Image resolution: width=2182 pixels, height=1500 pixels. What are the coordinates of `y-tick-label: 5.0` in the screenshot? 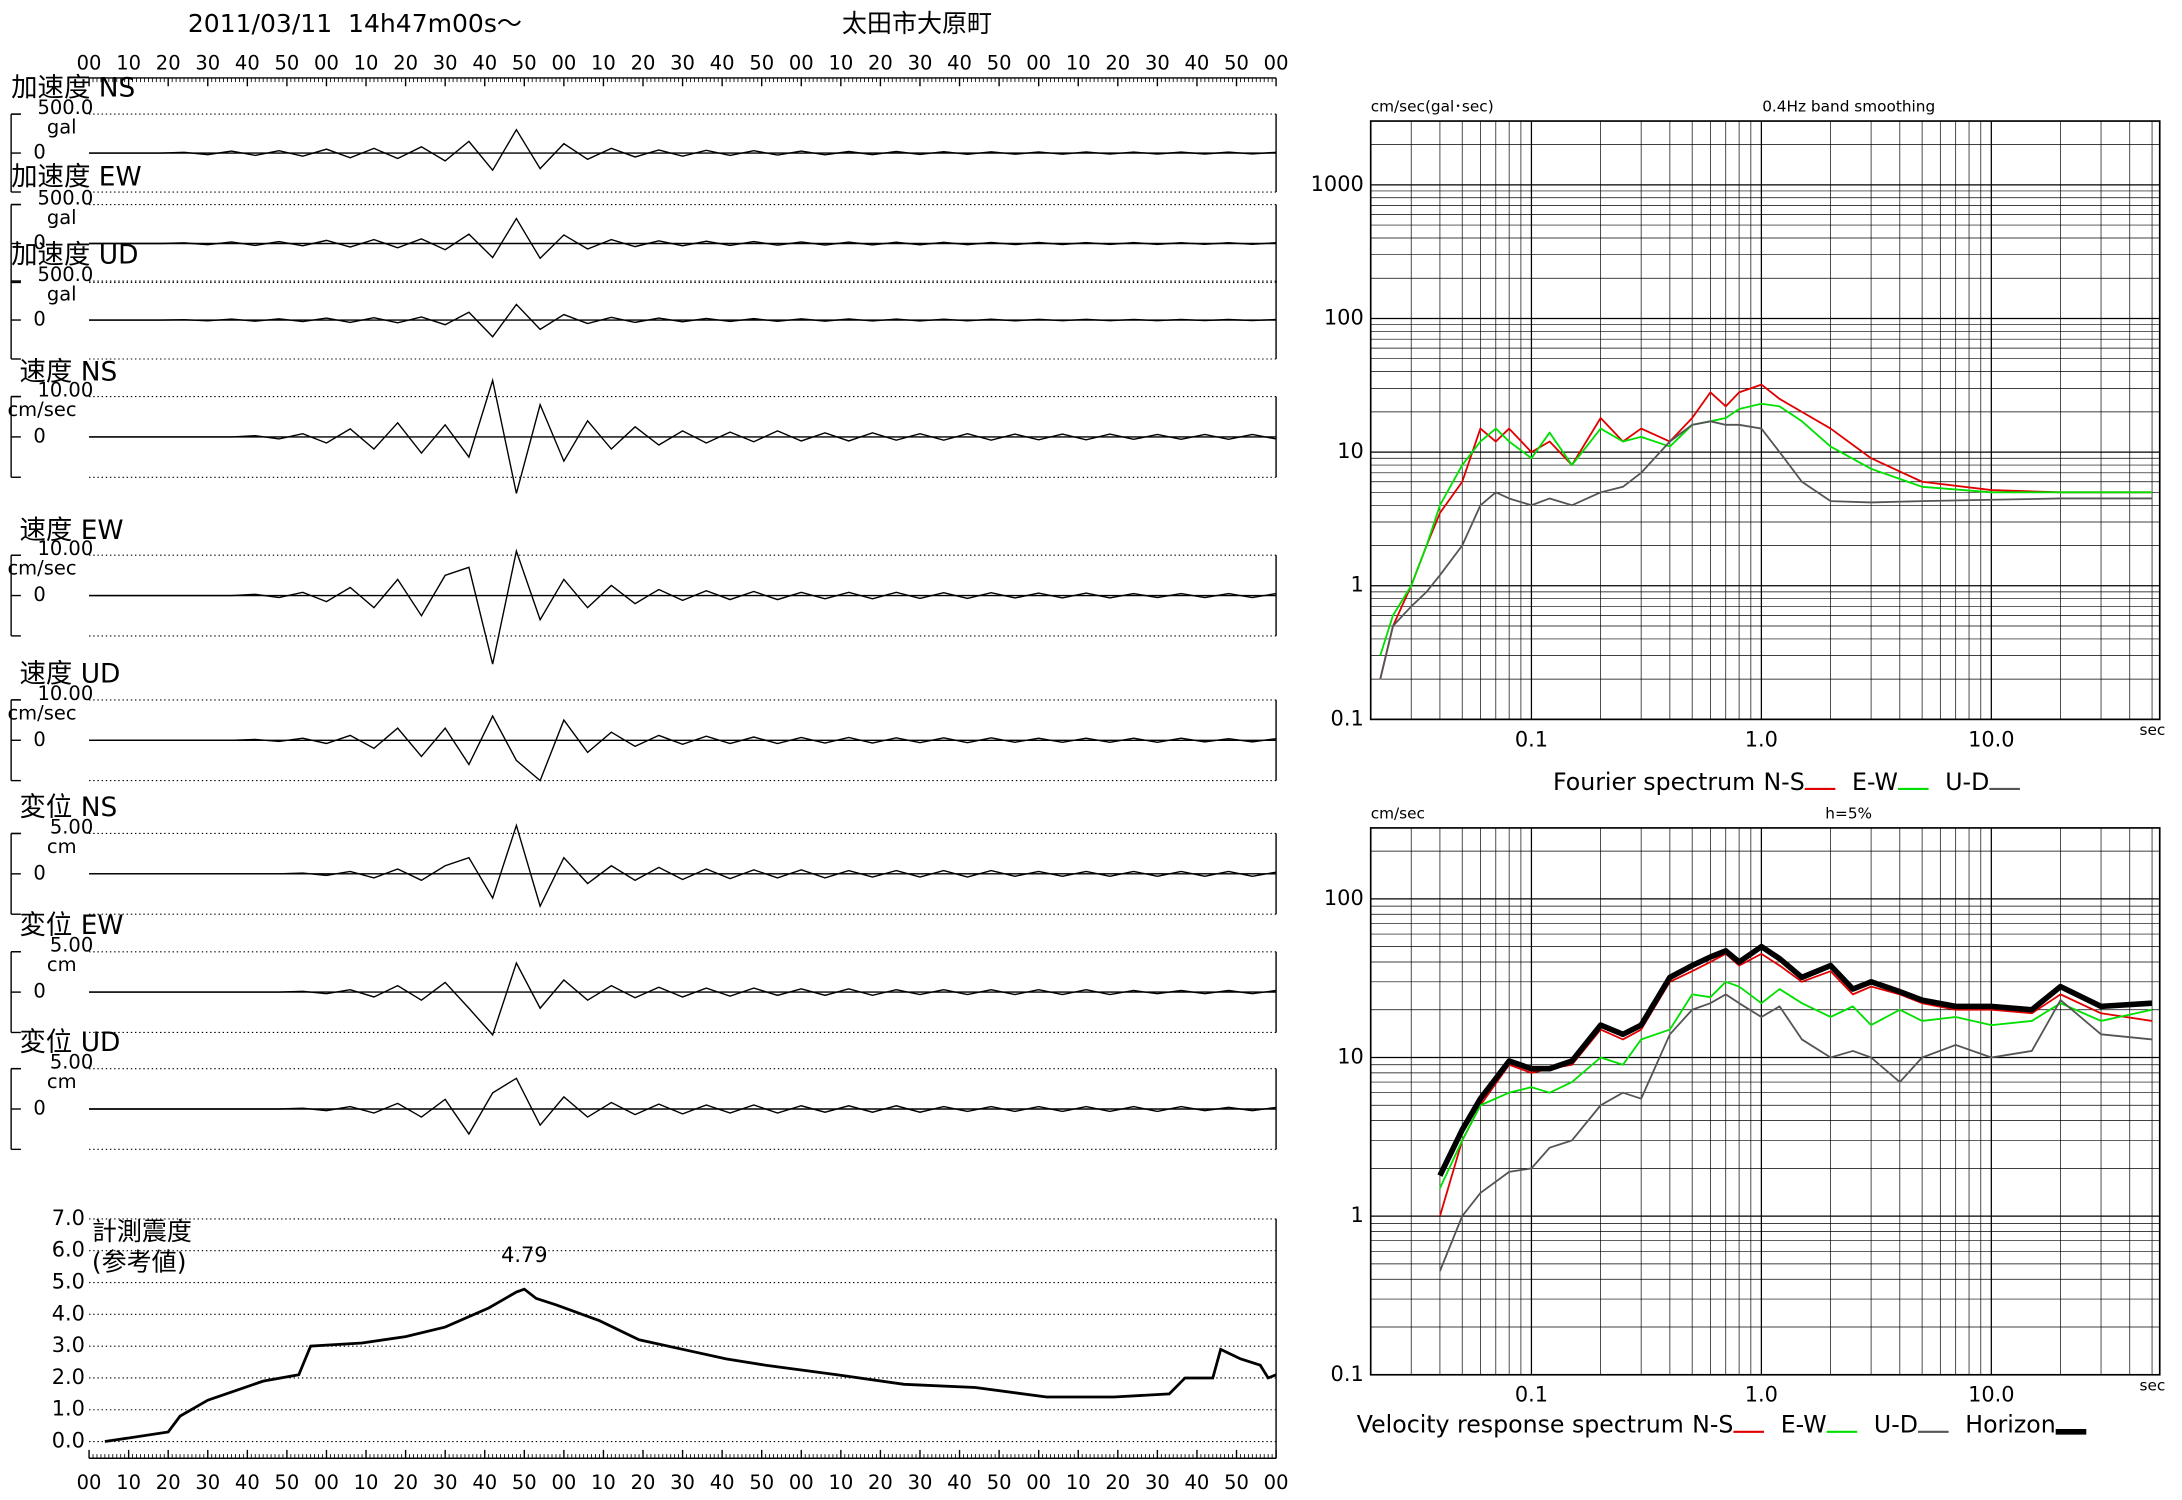 It's located at (68, 1282).